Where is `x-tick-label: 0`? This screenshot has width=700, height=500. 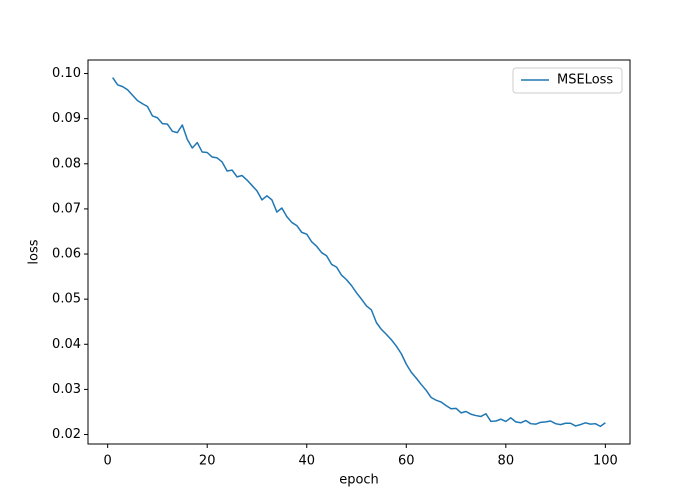 x-tick-label: 0 is located at coordinates (108, 461).